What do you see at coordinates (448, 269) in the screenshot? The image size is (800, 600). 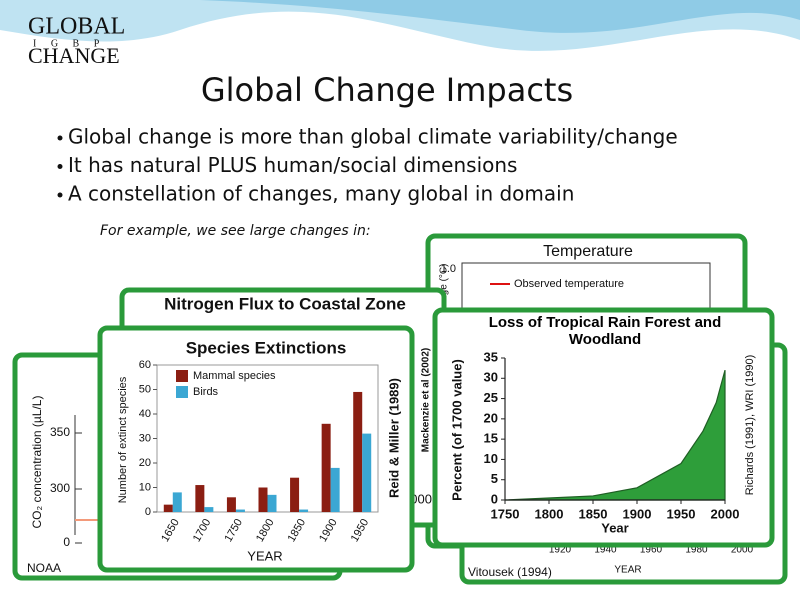 I see `y-tick-label: 1.0` at bounding box center [448, 269].